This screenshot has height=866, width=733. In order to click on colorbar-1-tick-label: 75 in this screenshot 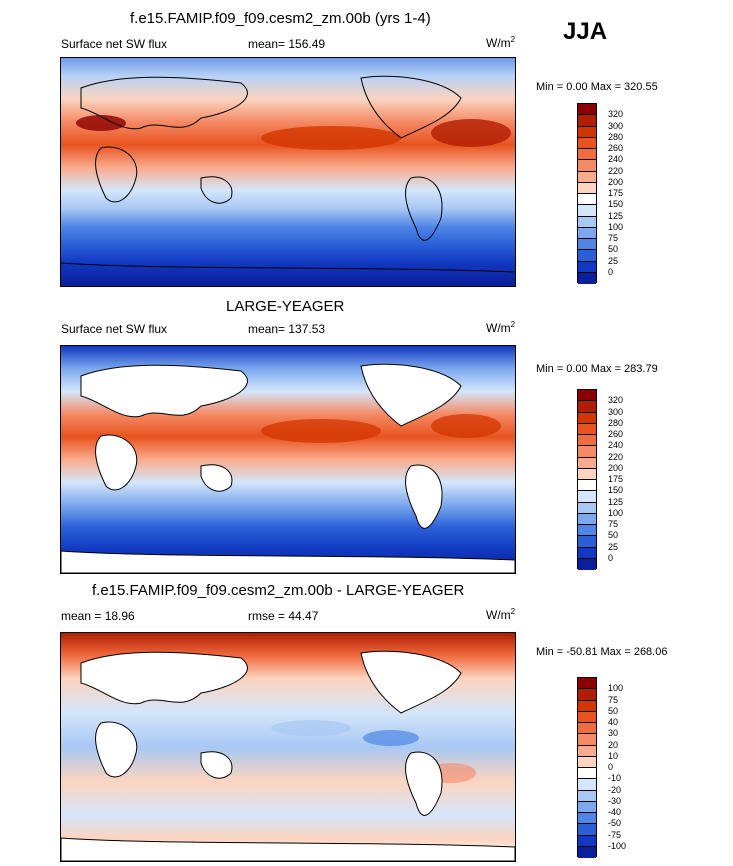, I will do `click(613, 238)`.